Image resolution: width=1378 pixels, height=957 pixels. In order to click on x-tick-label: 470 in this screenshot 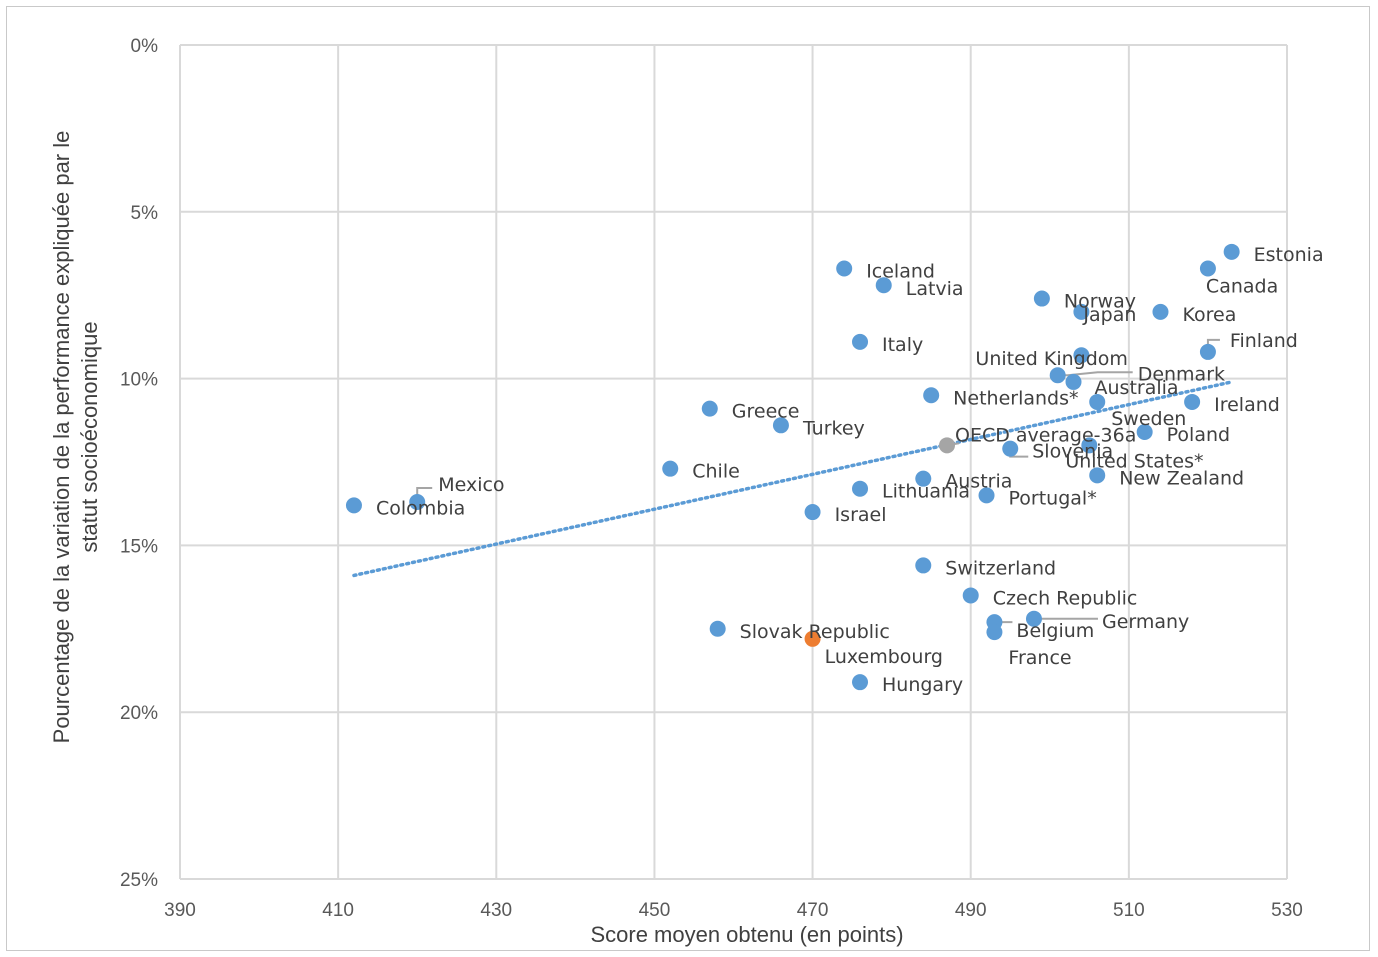, I will do `click(813, 910)`.